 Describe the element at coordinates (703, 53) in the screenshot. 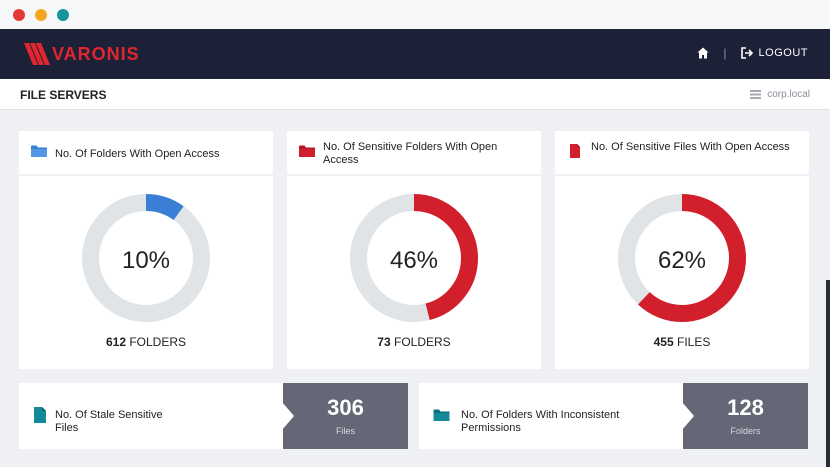

I see `home-icon` at that location.